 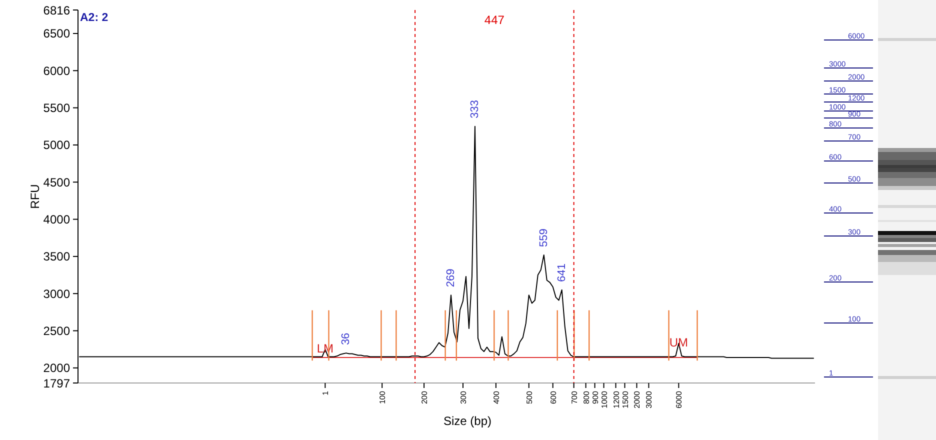 I want to click on y-tick-label: 4500, so click(x=56, y=182).